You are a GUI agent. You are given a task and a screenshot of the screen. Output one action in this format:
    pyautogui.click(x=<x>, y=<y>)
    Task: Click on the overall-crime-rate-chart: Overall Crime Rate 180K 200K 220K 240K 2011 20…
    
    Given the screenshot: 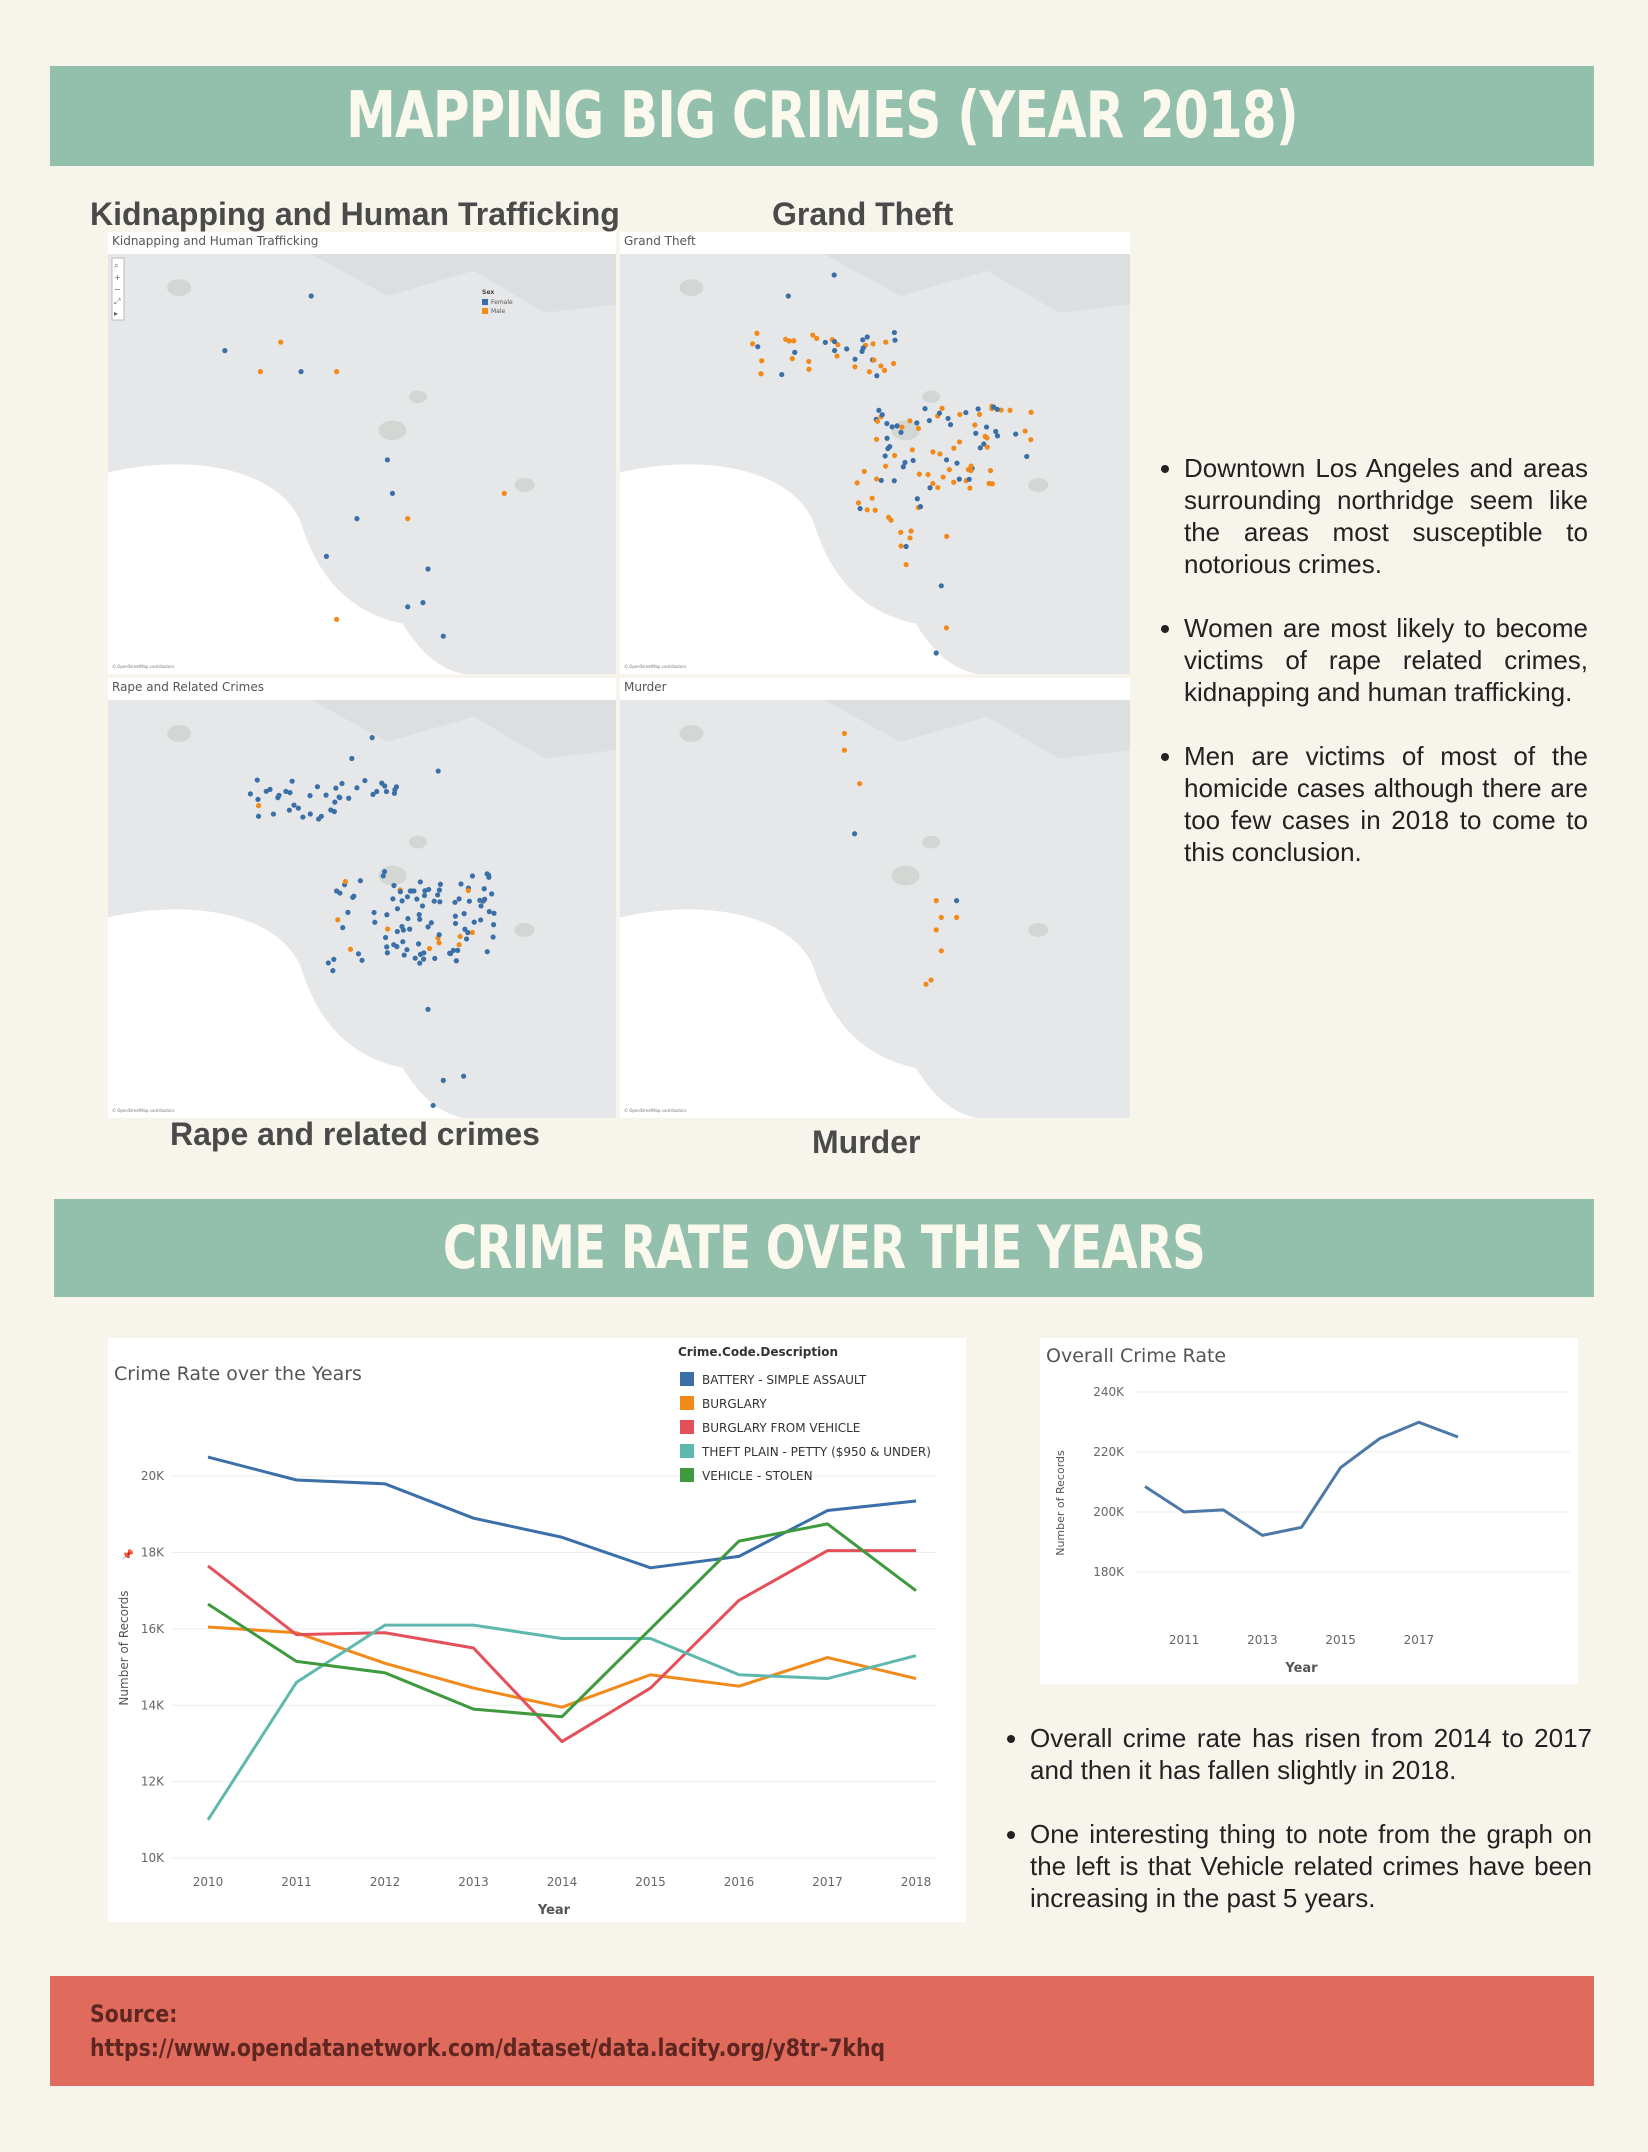 What is the action you would take?
    pyautogui.click(x=1309, y=1511)
    